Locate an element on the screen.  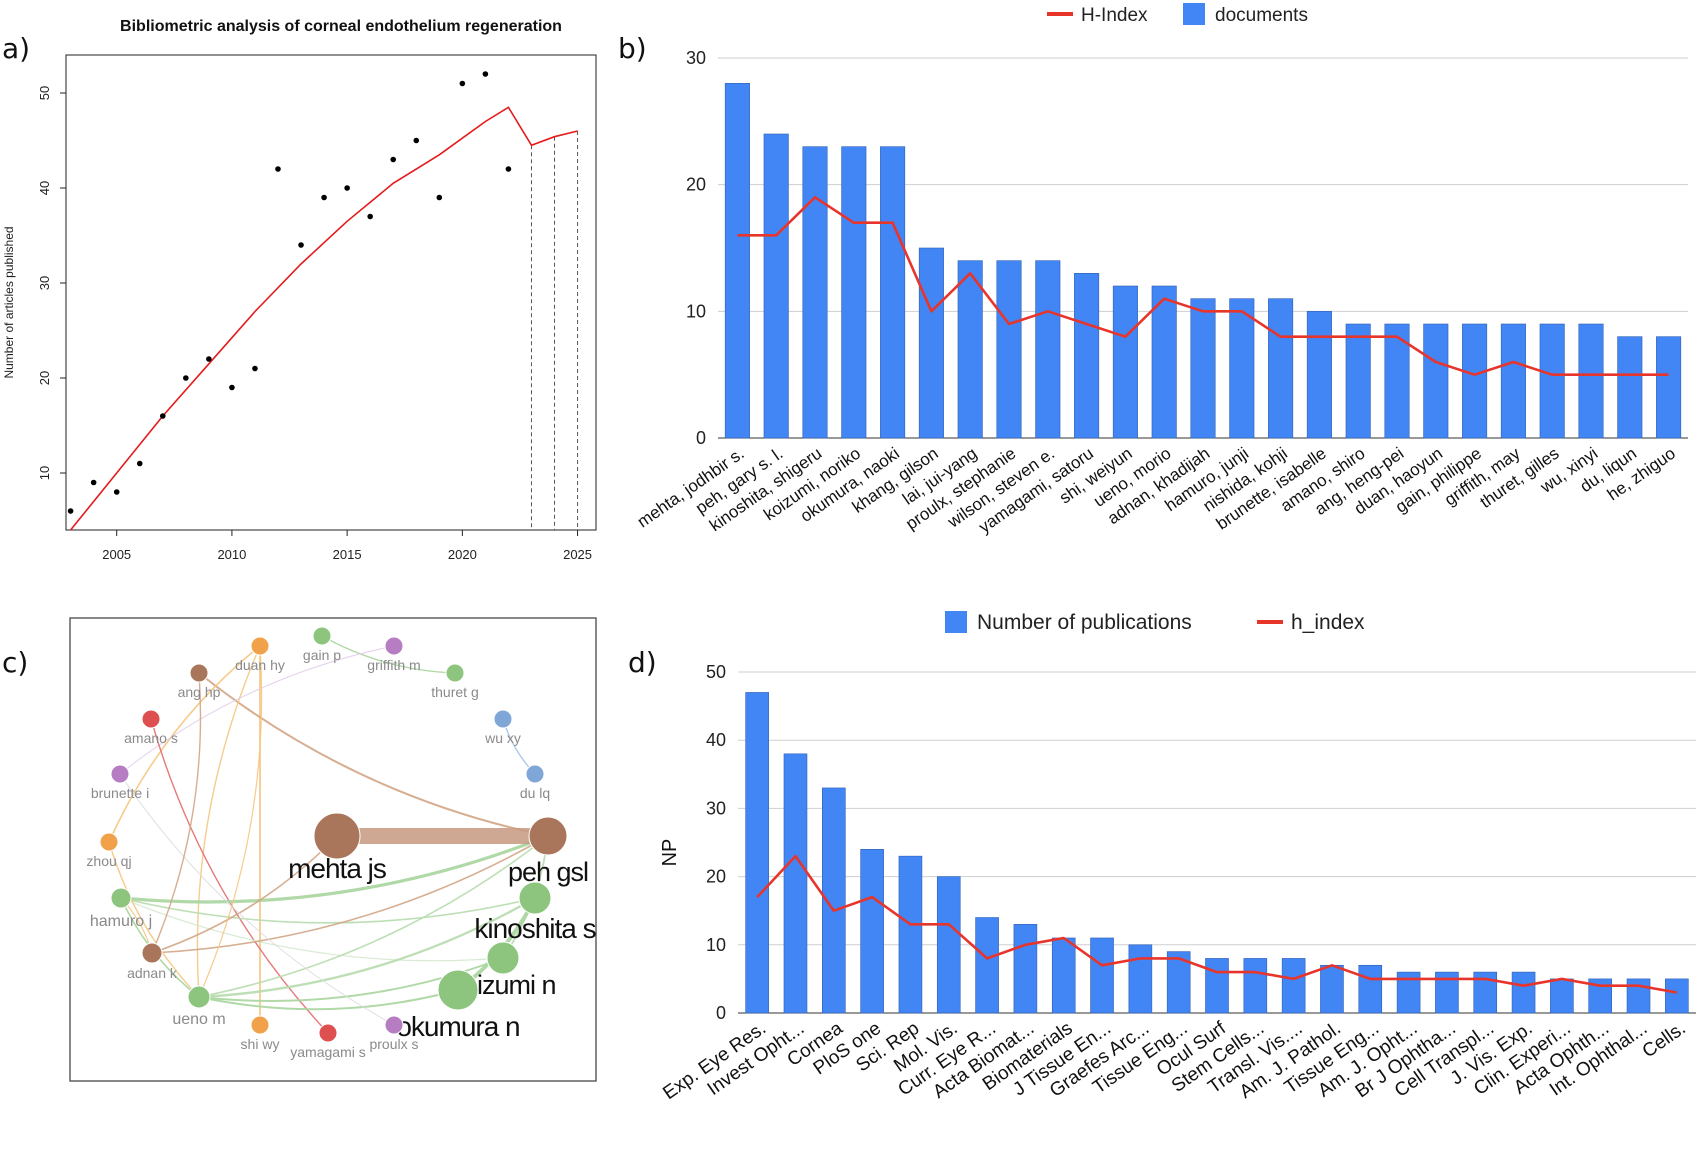
network-node-label: wu xy is located at coordinates (502, 738).